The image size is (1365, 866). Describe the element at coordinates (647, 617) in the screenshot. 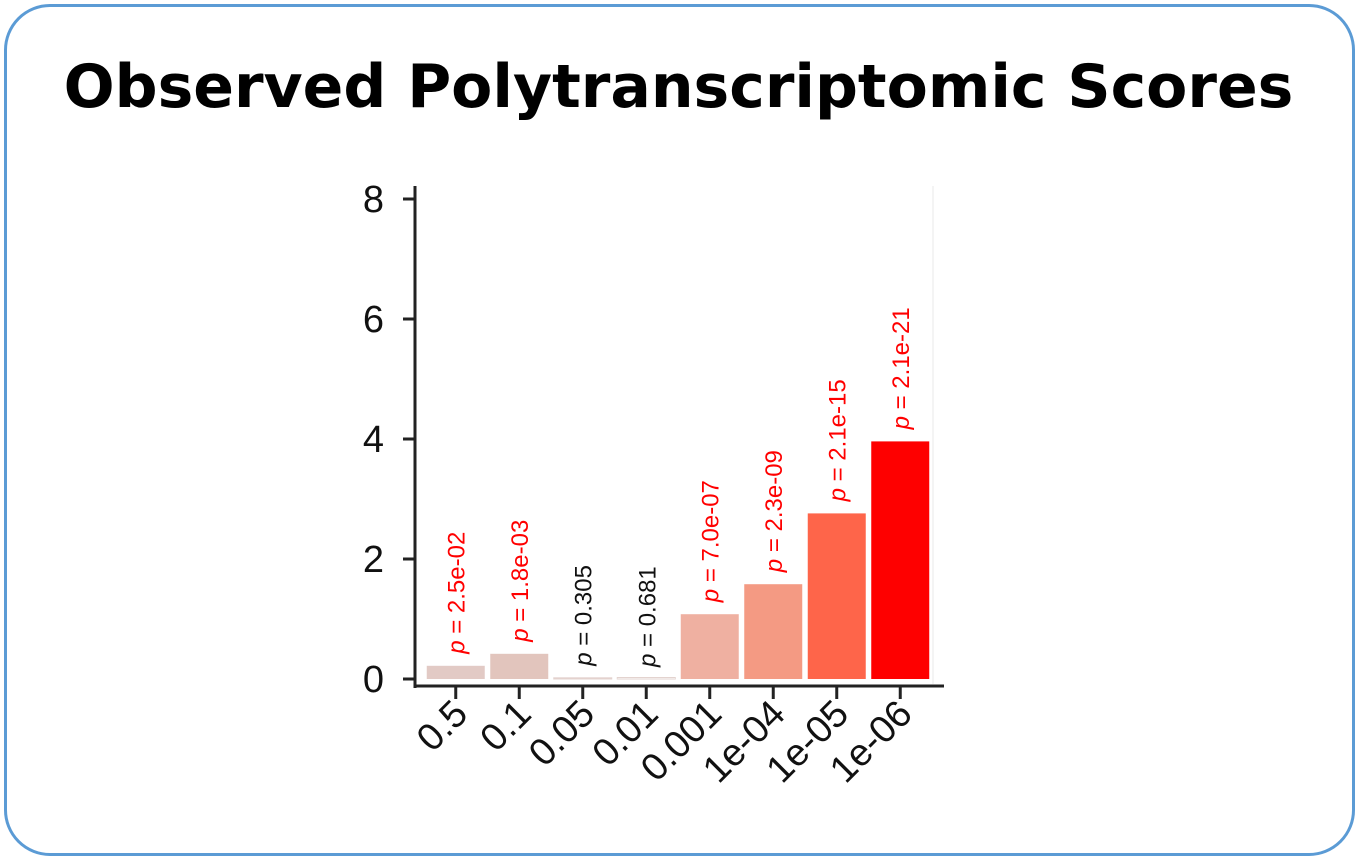

I see `p-value-label: p = 0.681` at that location.